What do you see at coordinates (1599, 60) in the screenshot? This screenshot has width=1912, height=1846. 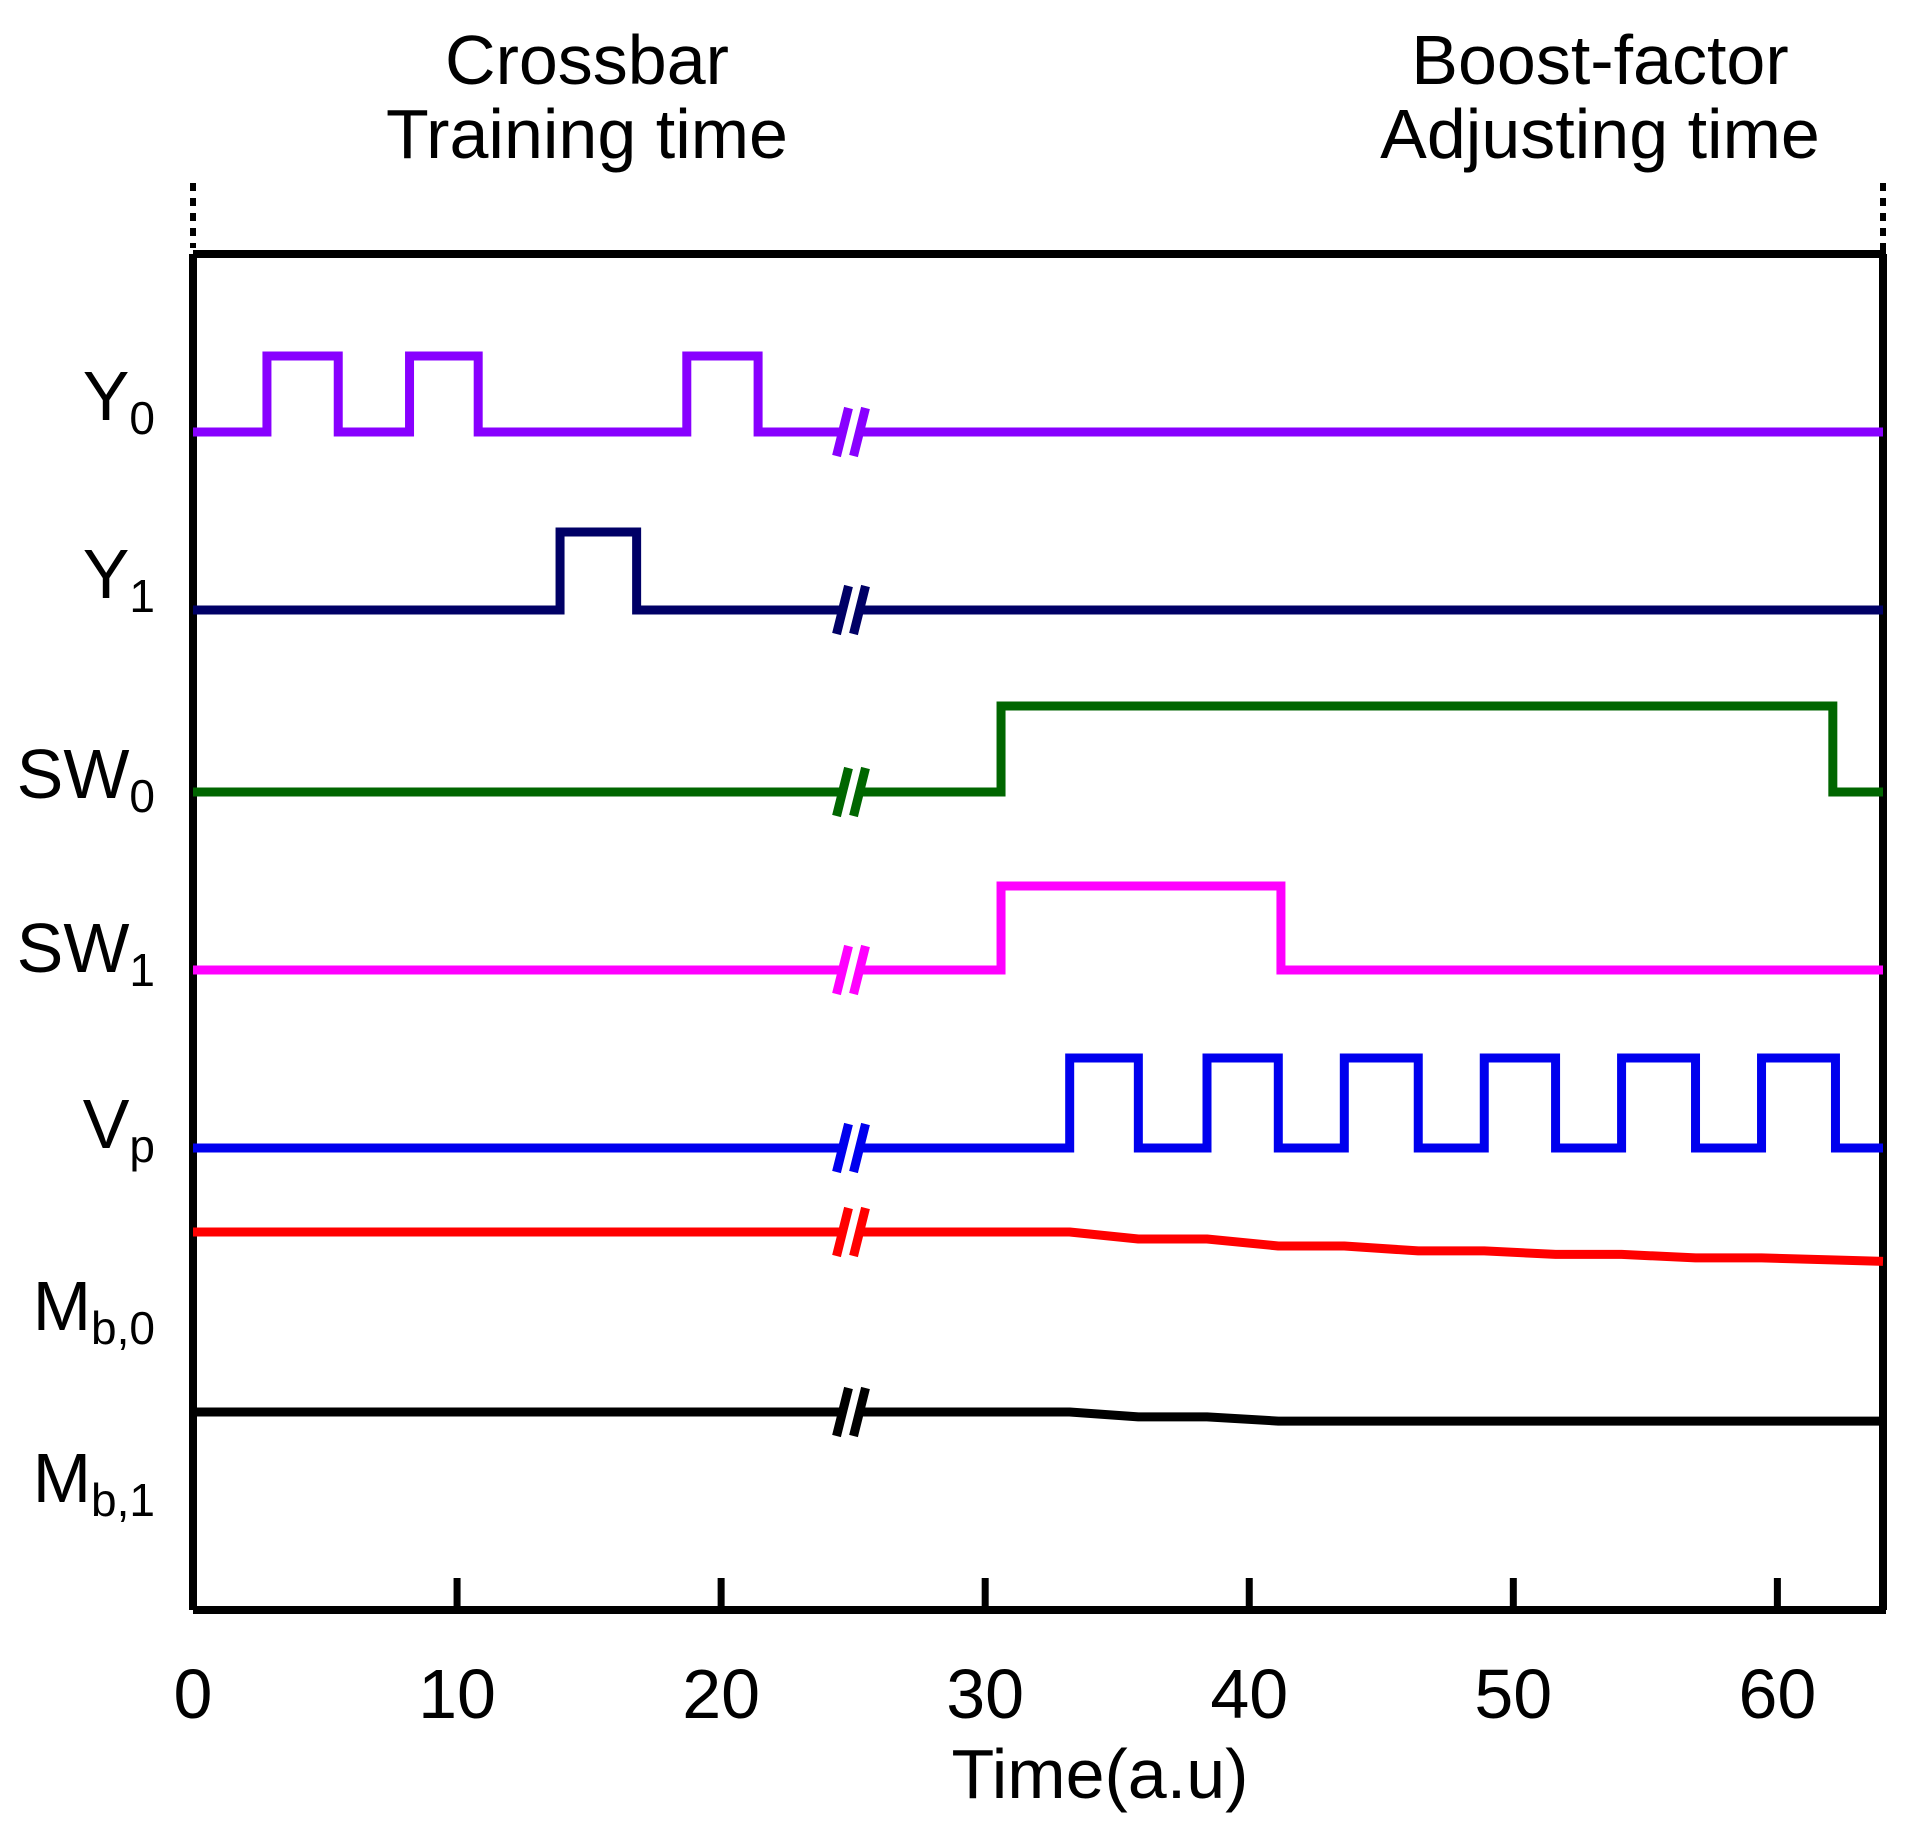 I see `header-right-line1: Boost-factor` at bounding box center [1599, 60].